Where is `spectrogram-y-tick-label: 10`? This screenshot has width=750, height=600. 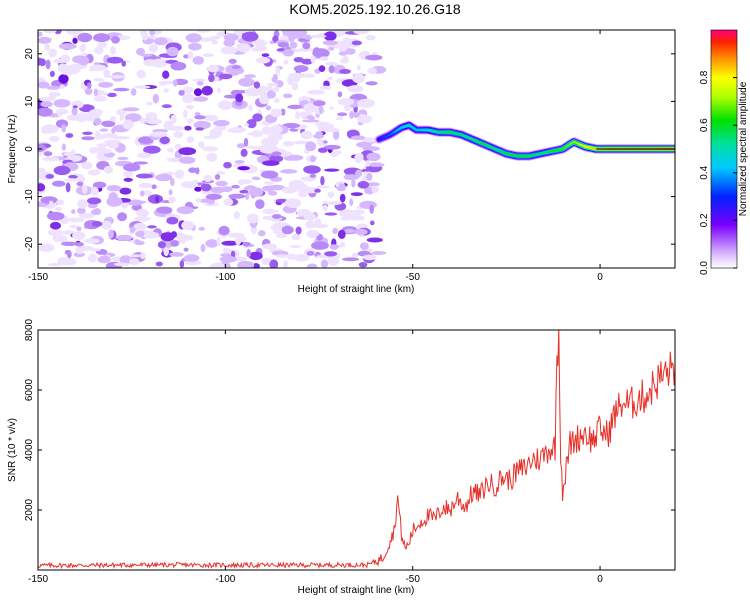 spectrogram-y-tick-label: 10 is located at coordinates (29, 101).